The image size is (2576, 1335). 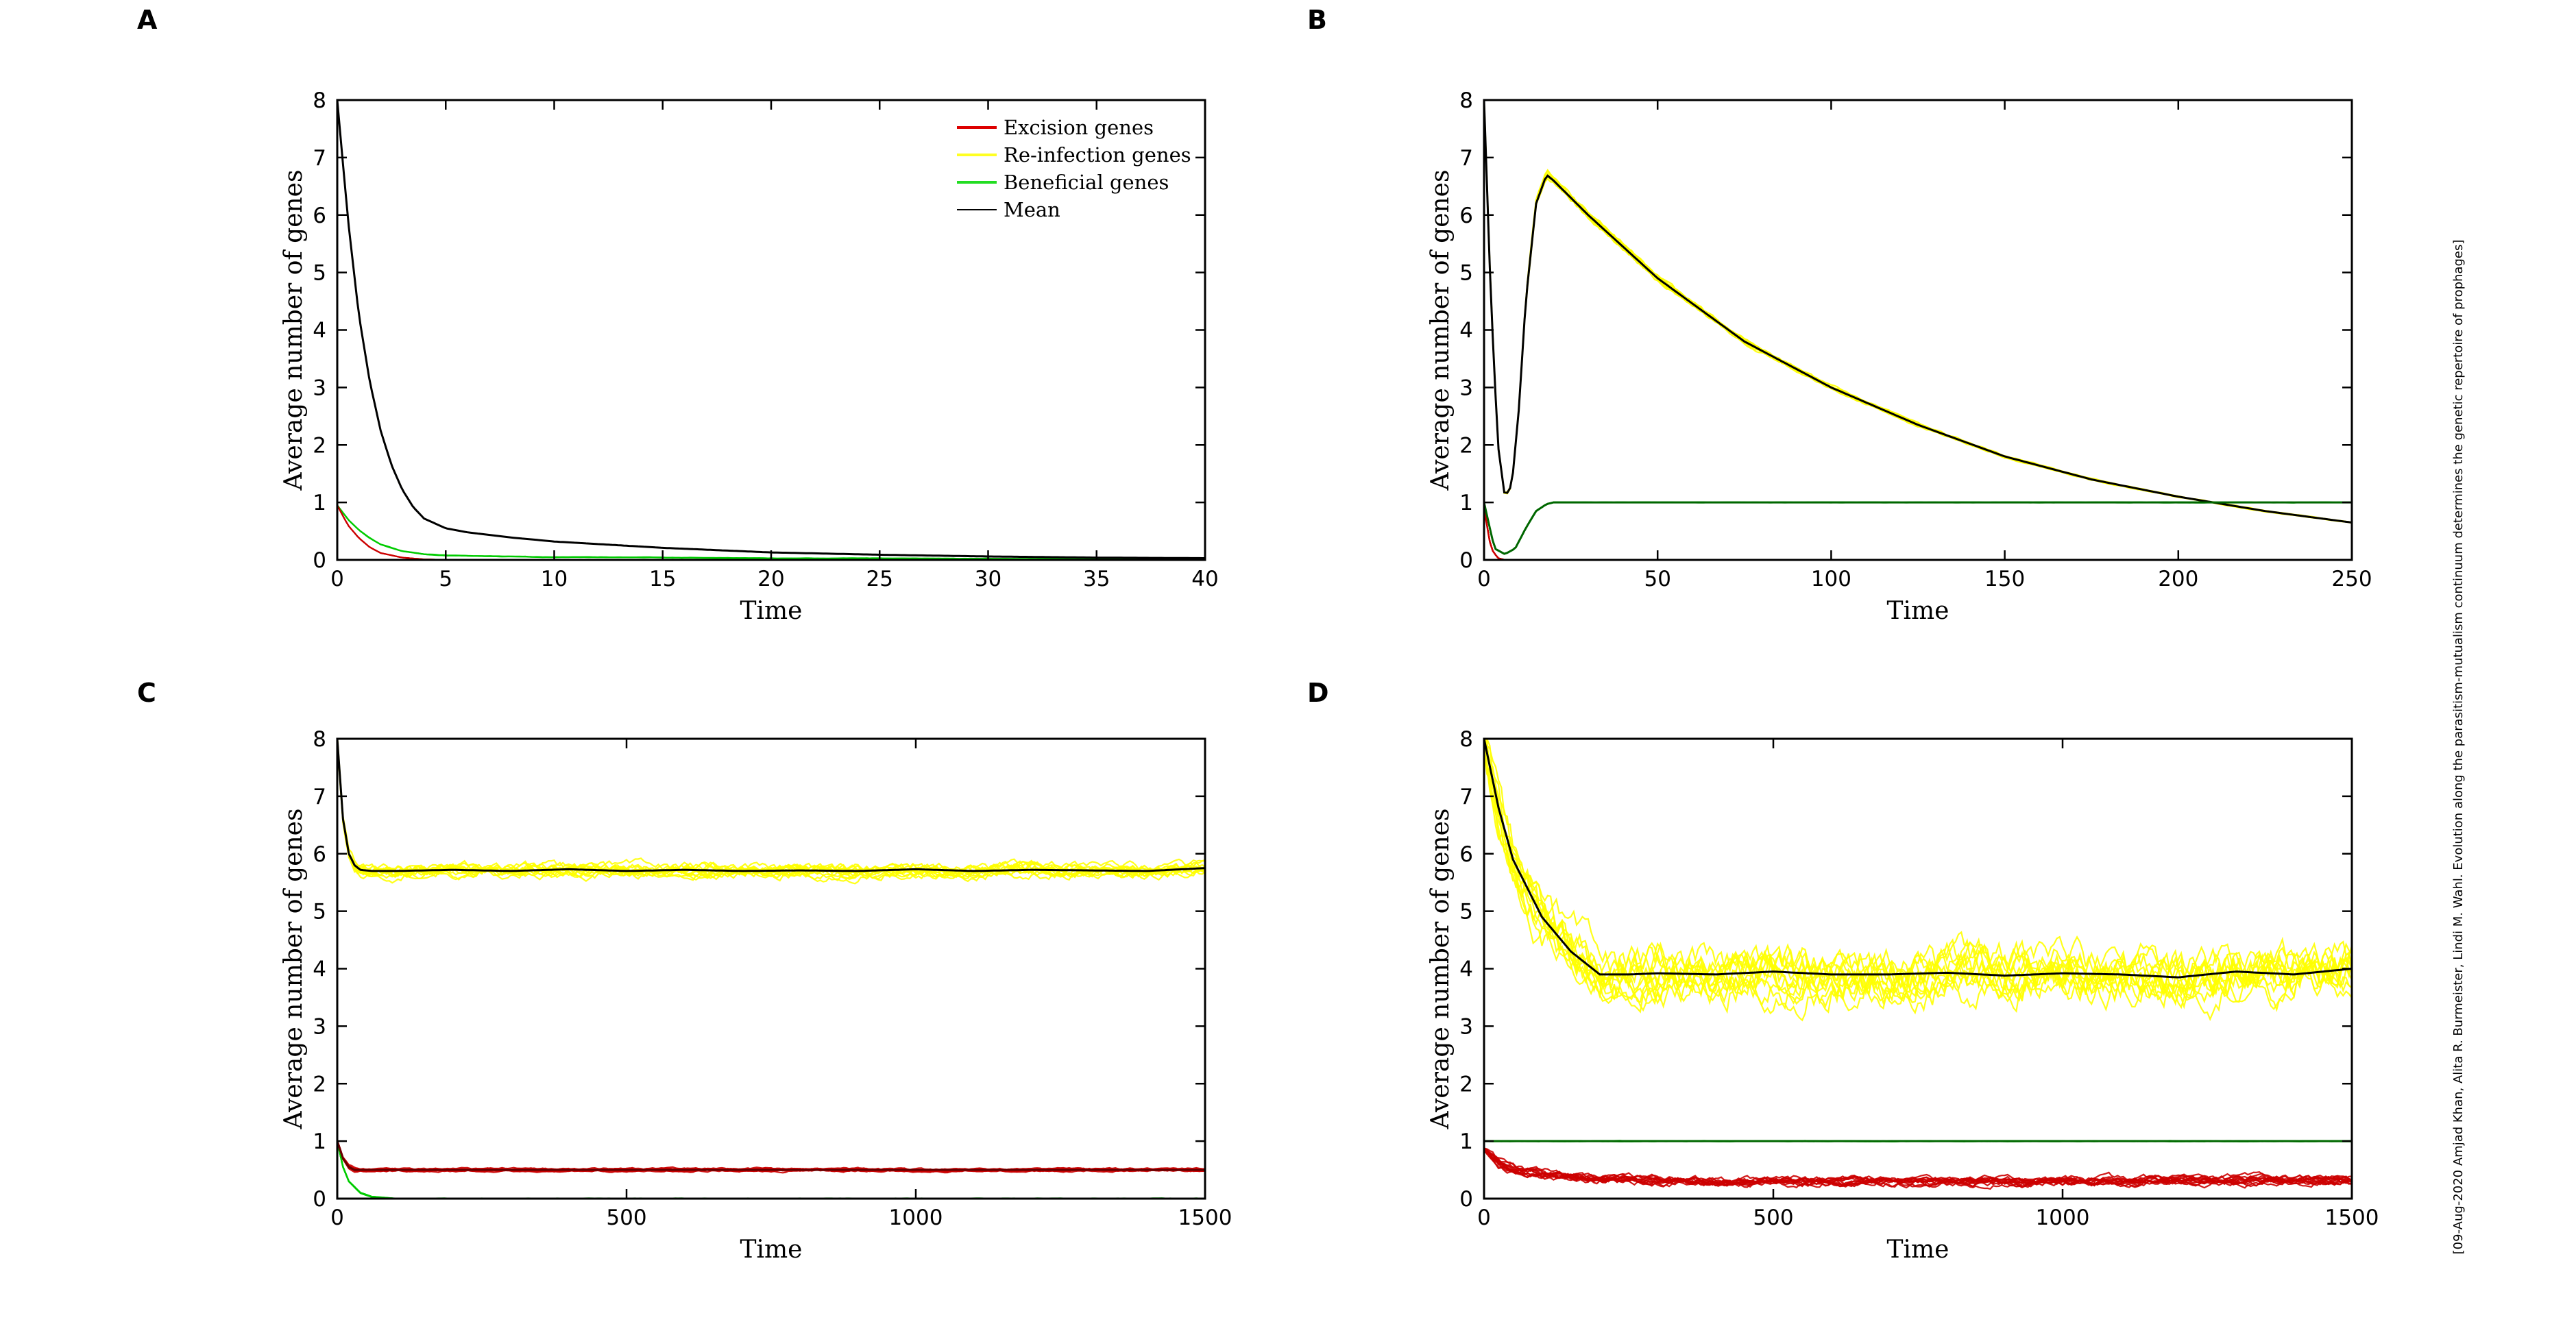 I want to click on x-tick-label: 250, so click(x=2351, y=579).